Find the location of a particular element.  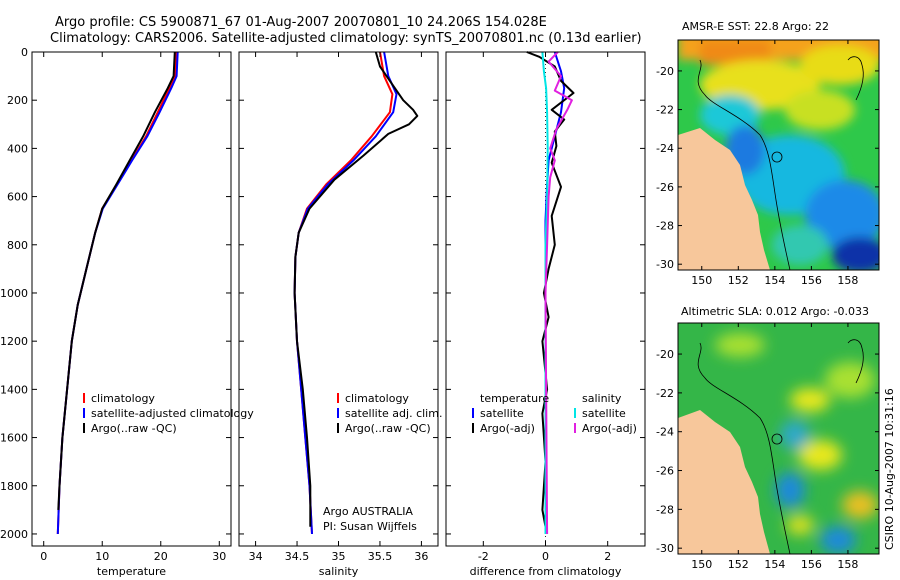

x-axis-label: difference from climatology is located at coordinates (546, 571).